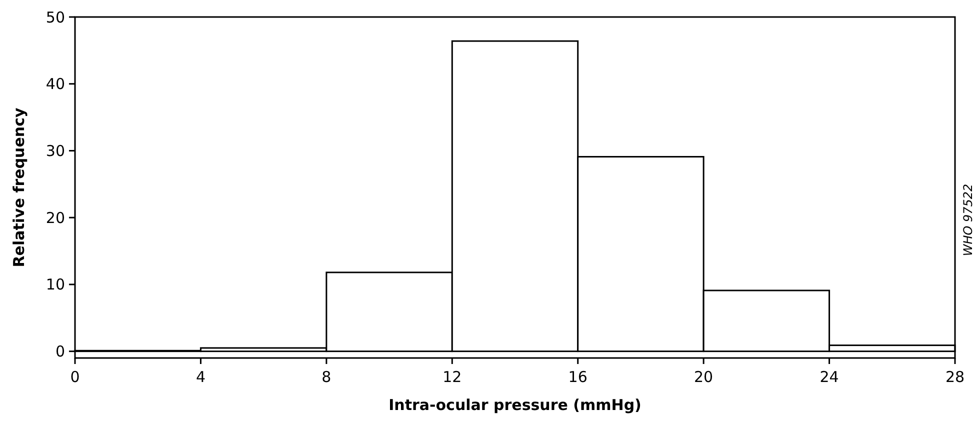  Describe the element at coordinates (201, 377) in the screenshot. I see `x-tick-label: 4` at that location.